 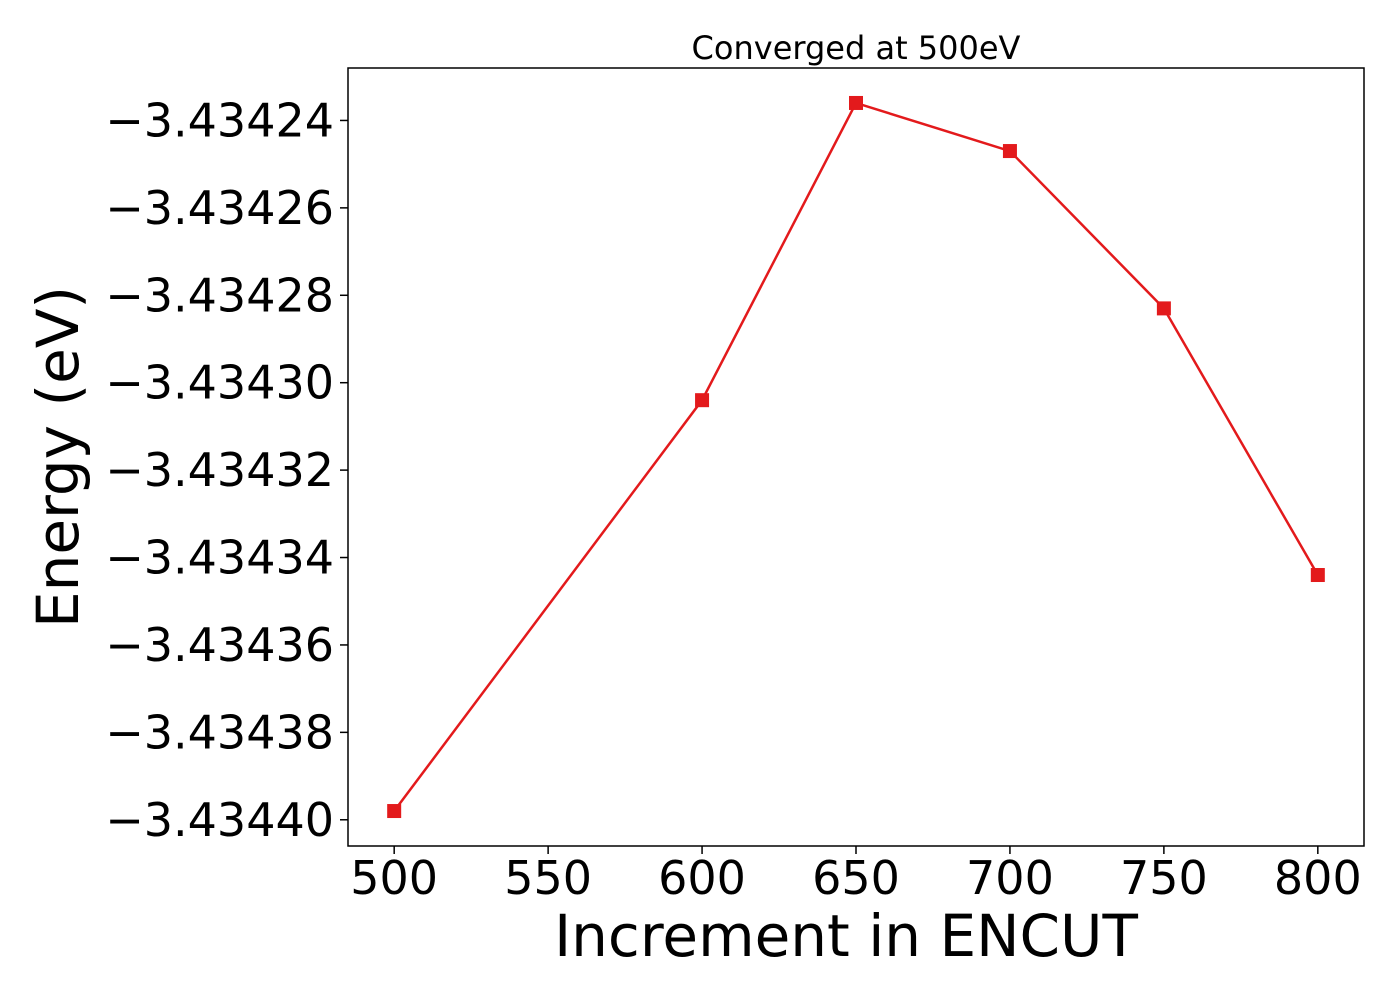 I want to click on x-tick-label: 600, so click(x=702, y=878).